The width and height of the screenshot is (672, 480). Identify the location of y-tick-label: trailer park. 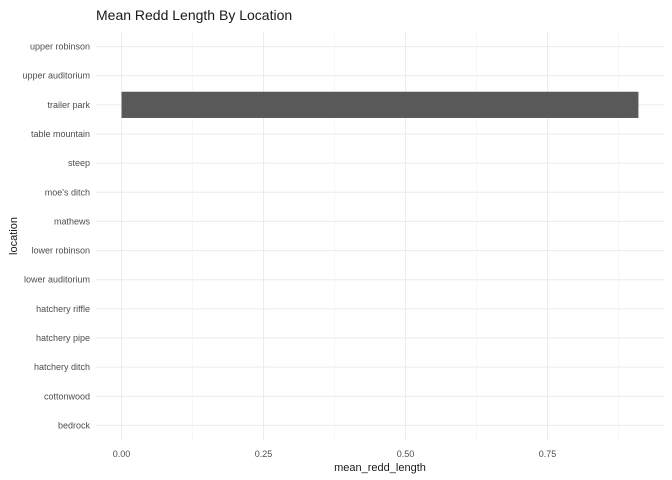
(68, 105).